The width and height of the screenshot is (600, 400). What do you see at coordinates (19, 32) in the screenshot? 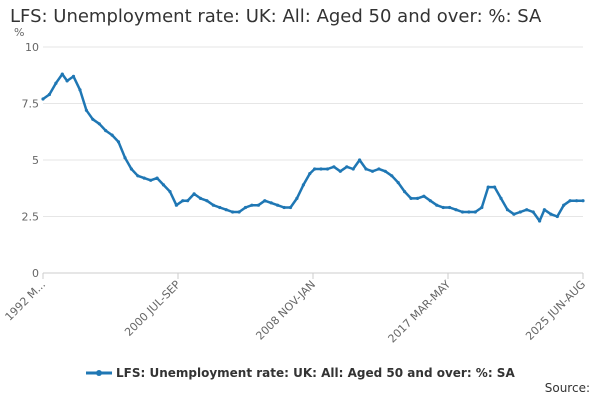
I see `y-axis-label: %` at bounding box center [19, 32].